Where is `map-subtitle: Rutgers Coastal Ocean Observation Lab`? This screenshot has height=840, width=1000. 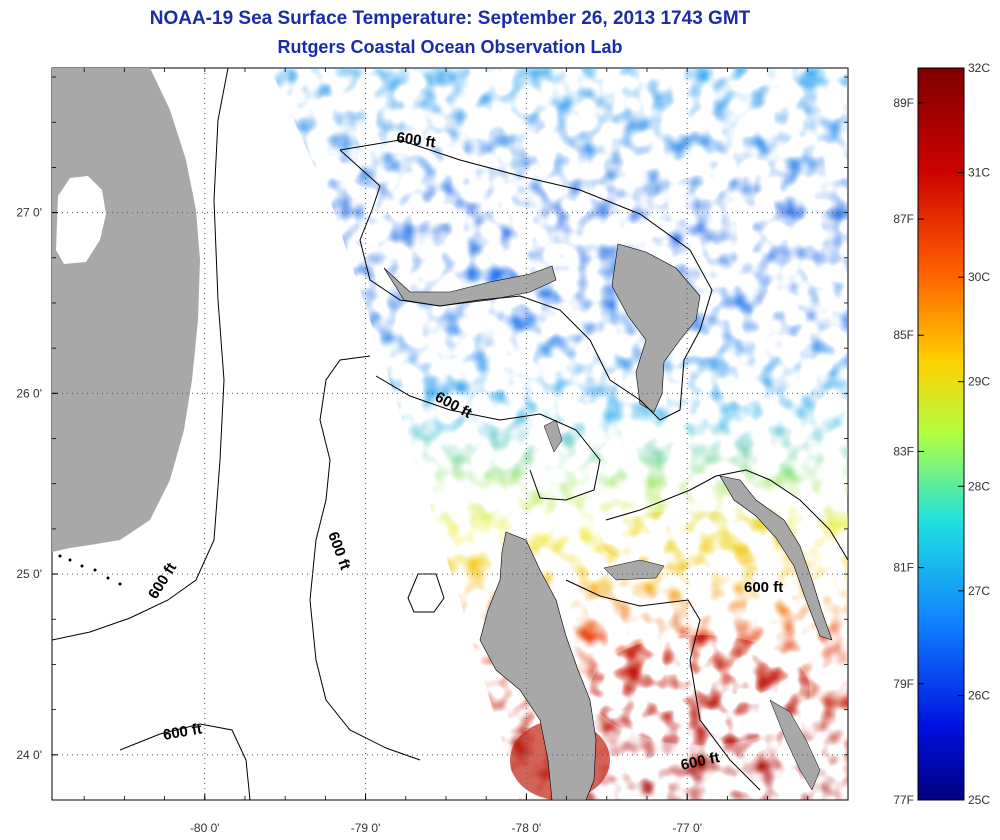 map-subtitle: Rutgers Coastal Ocean Observation Lab is located at coordinates (450, 47).